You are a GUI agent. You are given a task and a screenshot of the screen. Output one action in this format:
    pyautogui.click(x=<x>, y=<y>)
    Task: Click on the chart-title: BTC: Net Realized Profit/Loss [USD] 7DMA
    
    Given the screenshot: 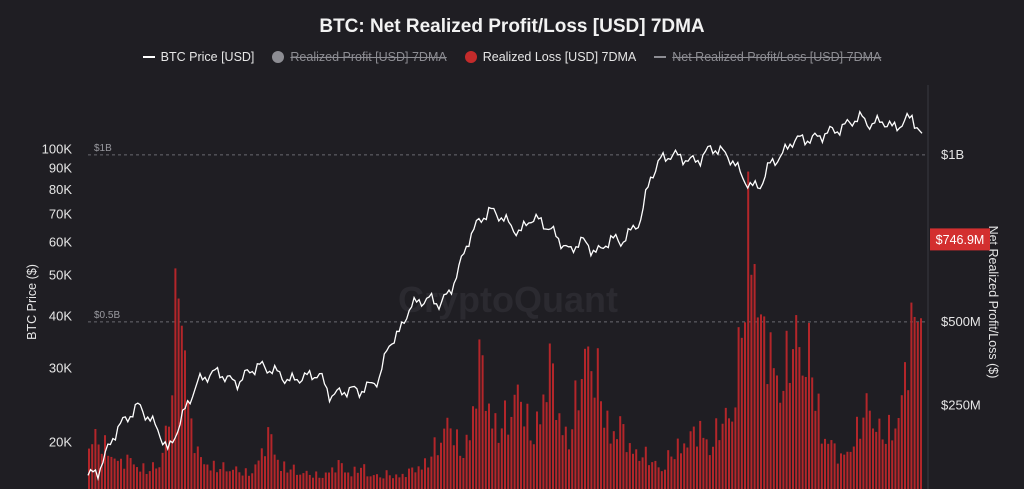 What is the action you would take?
    pyautogui.click(x=512, y=26)
    